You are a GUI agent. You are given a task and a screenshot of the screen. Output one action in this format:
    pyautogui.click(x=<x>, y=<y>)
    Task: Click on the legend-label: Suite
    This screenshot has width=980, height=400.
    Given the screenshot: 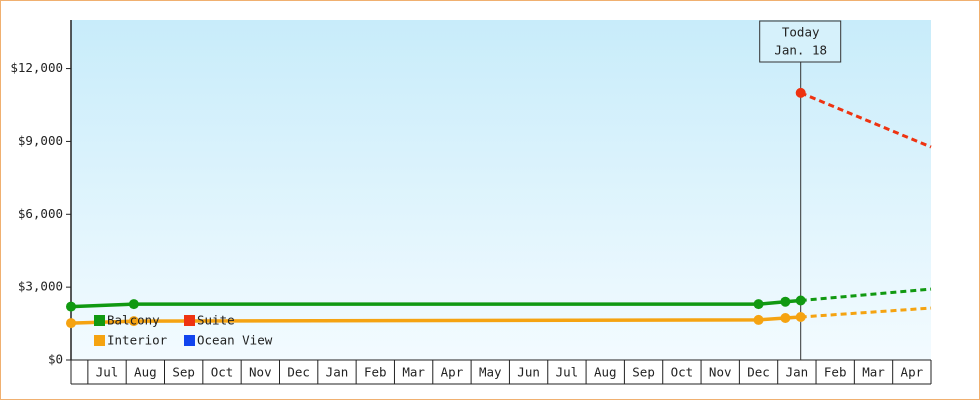 What is the action you would take?
    pyautogui.click(x=216, y=320)
    